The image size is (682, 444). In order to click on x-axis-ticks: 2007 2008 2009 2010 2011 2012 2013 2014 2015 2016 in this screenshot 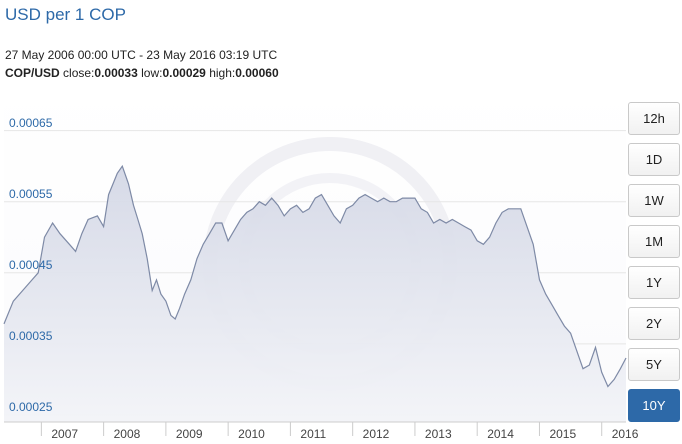, I will do `click(344, 434)`.